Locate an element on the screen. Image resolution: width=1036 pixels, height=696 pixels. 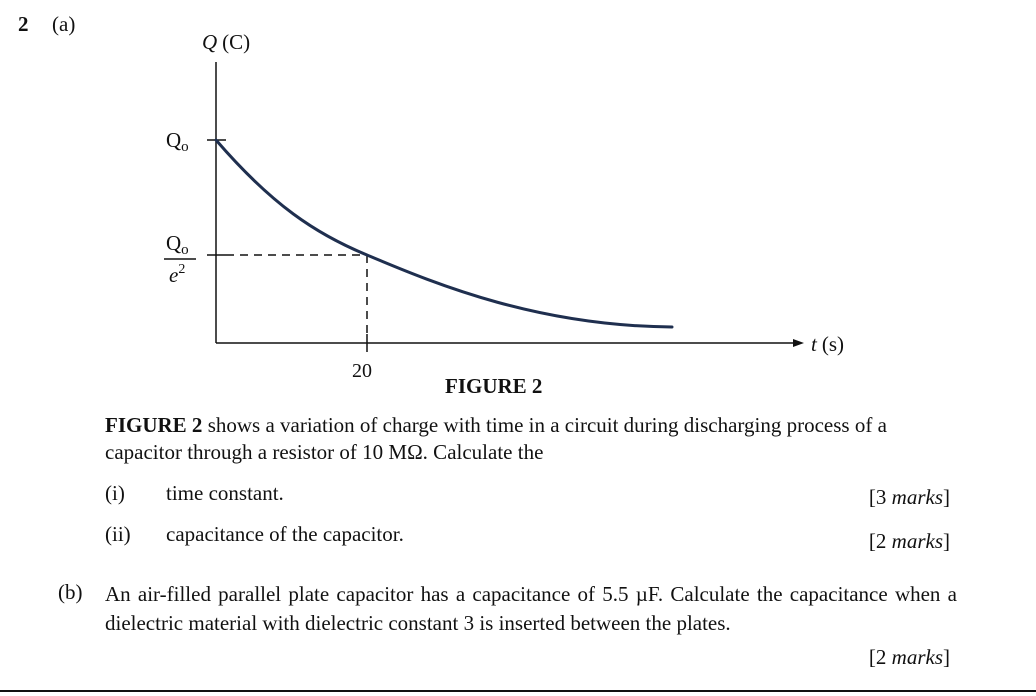
x-tick-20-label: 20 is located at coordinates (362, 371).